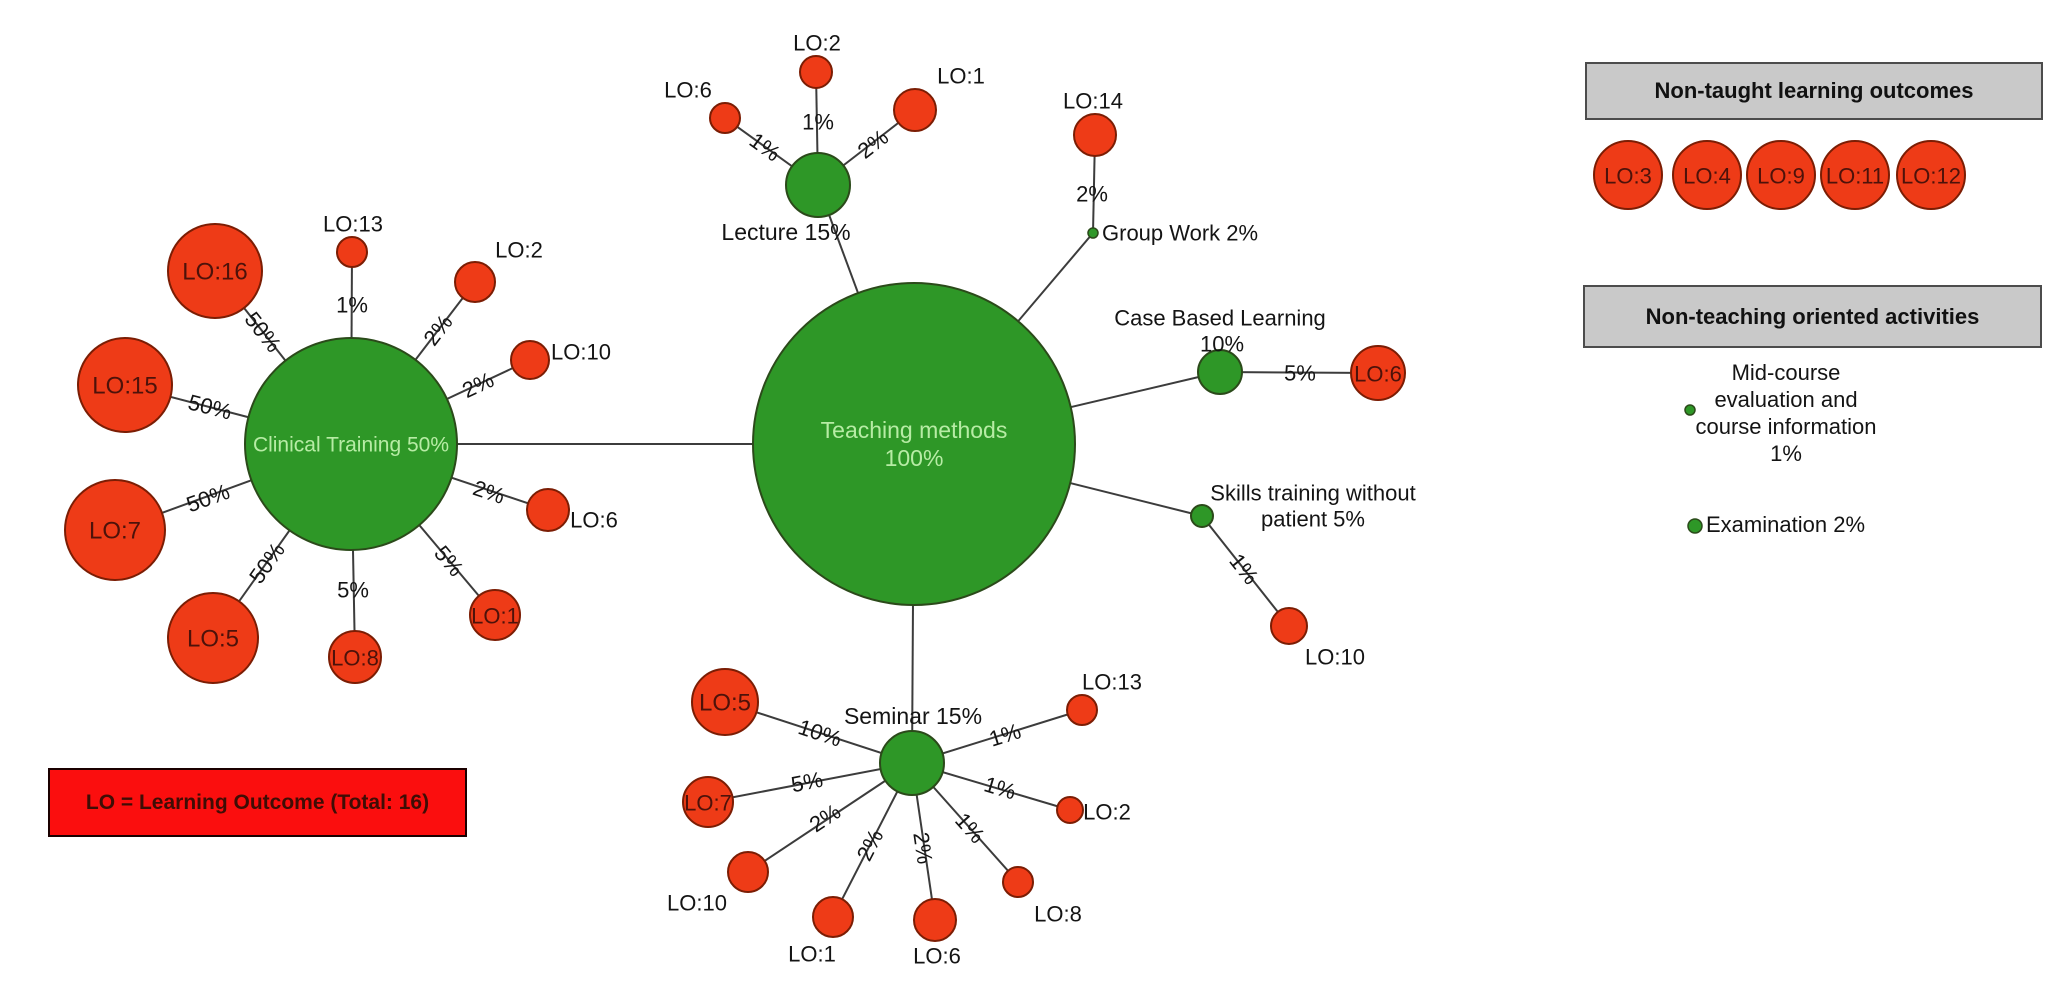  Describe the element at coordinates (267, 563) in the screenshot. I see `edge-pct-clinical-cl-lo5: 50%` at that location.